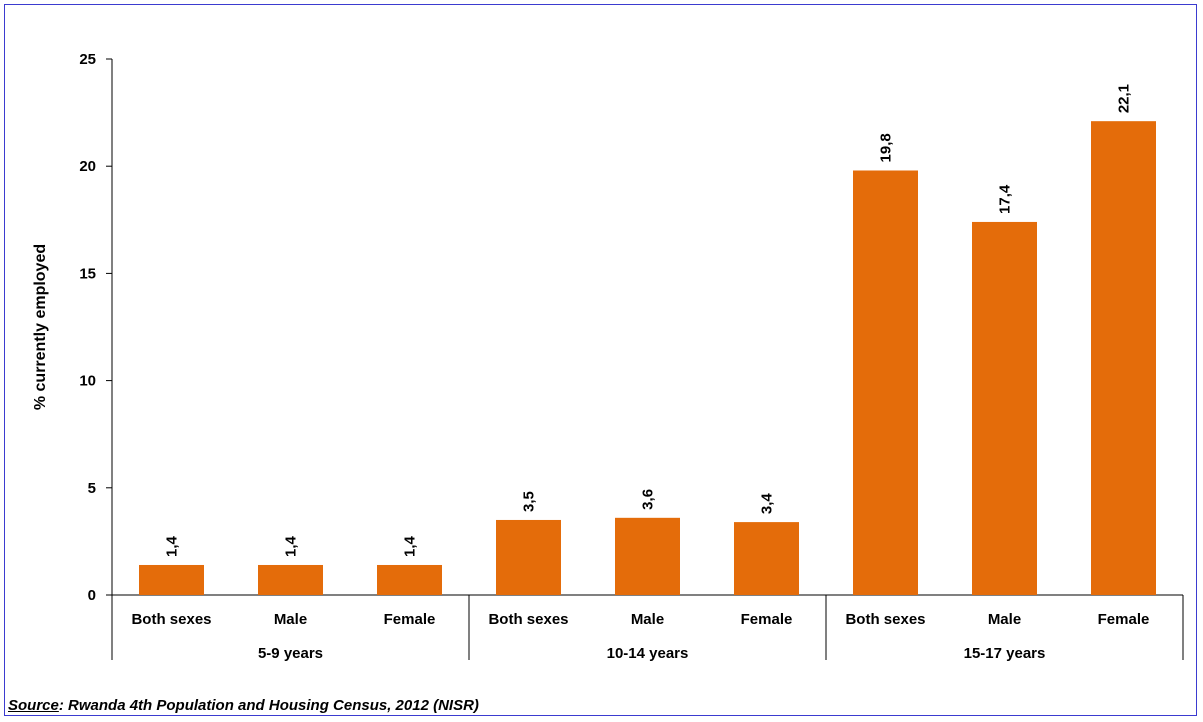  I want to click on data-label: 3,6, so click(648, 499).